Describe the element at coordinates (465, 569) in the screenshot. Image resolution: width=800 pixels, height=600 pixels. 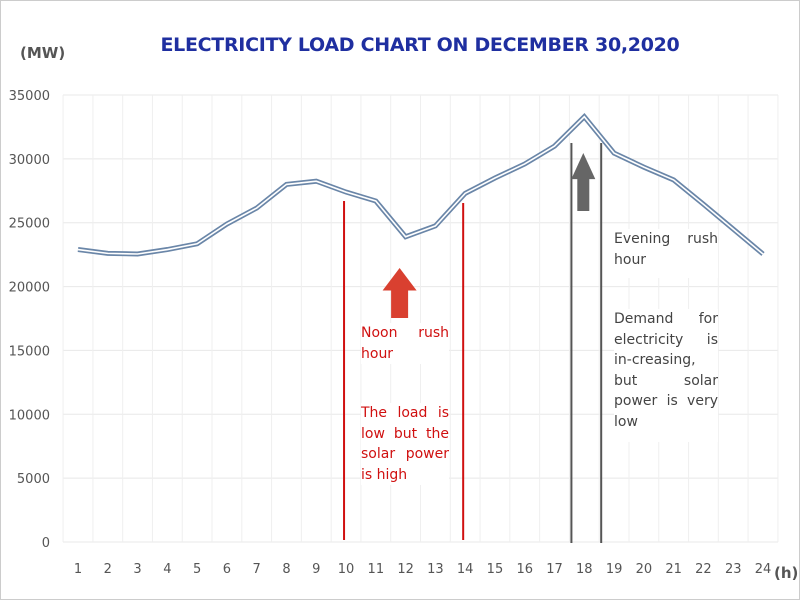
I see `x-tick-label: 14` at that location.